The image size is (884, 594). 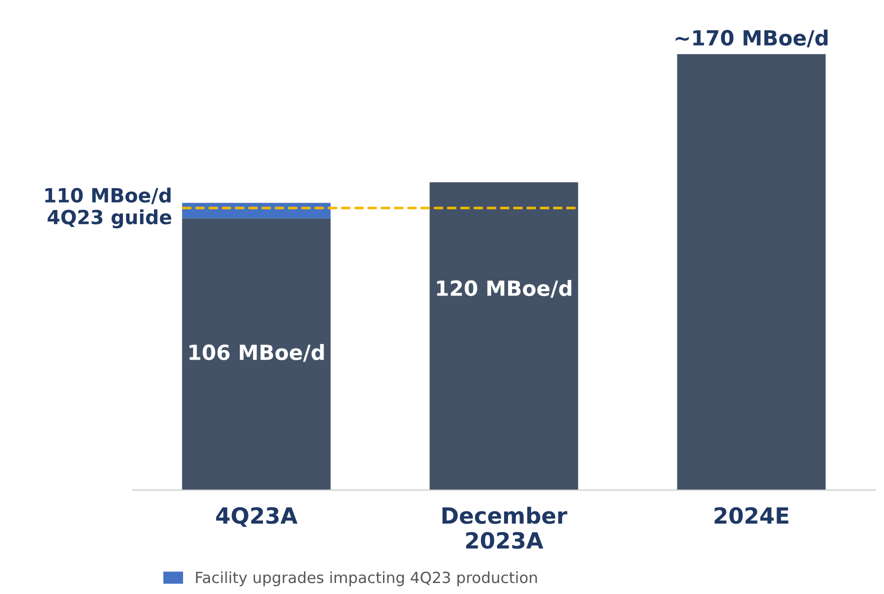 What do you see at coordinates (366, 578) in the screenshot?
I see `legend-label: Facility upgrades impacting 4Q23 production` at bounding box center [366, 578].